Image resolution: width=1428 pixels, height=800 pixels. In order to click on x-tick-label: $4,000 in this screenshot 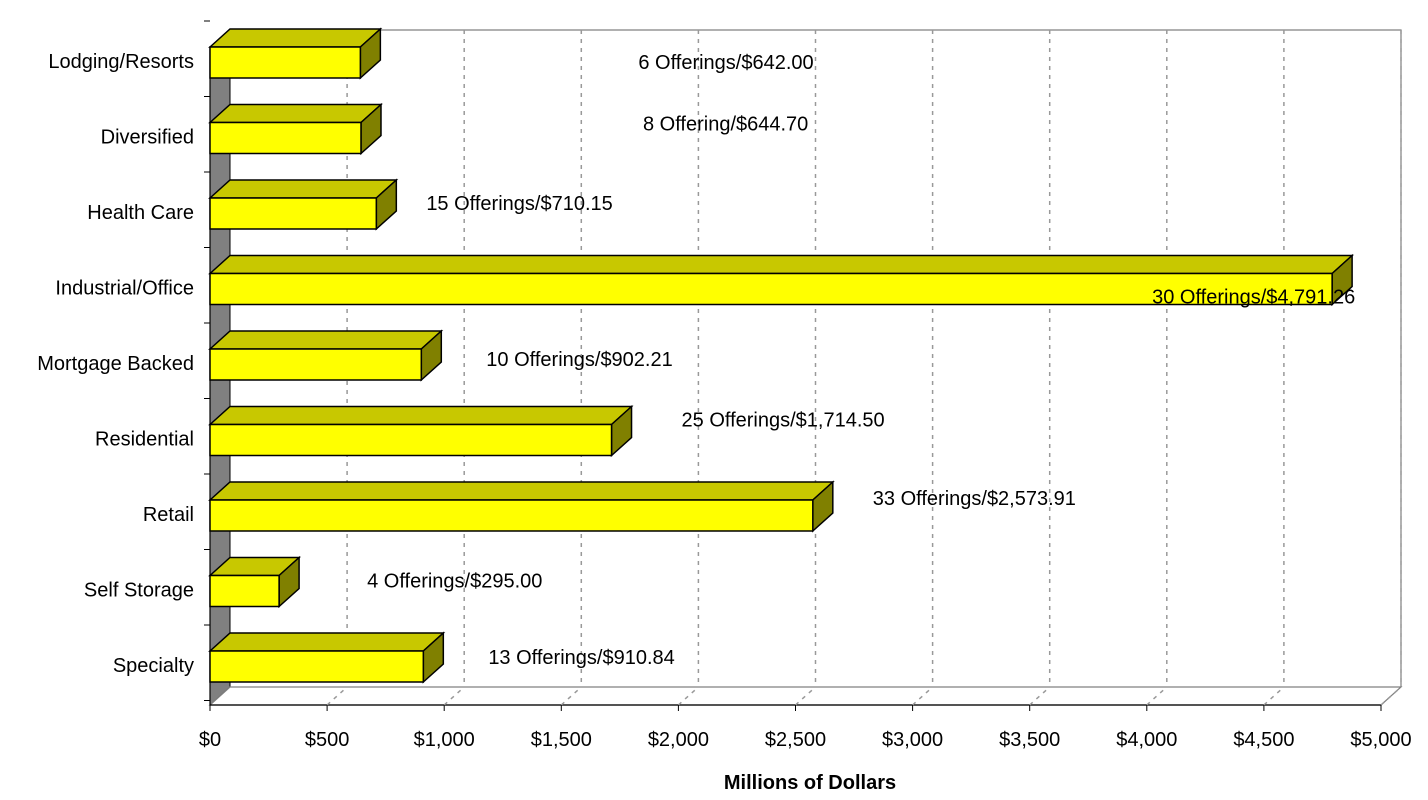, I will do `click(1146, 740)`.